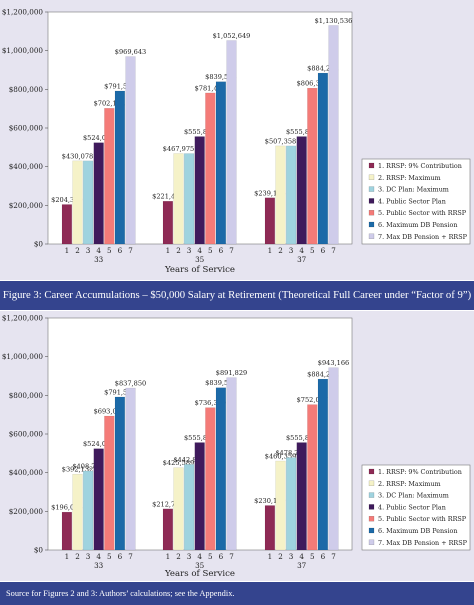  What do you see at coordinates (39, 550) in the screenshot?
I see `y-tick-label: $0` at bounding box center [39, 550].